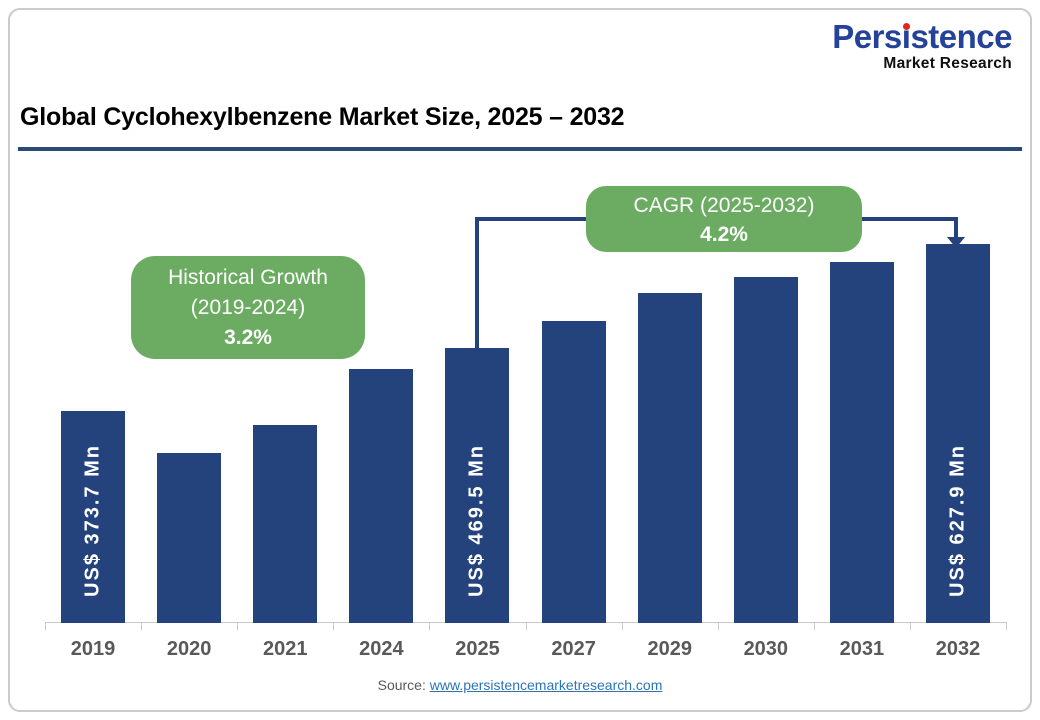 This screenshot has height=720, width=1040. I want to click on x-axis-label-2019: 2019, so click(93, 649).